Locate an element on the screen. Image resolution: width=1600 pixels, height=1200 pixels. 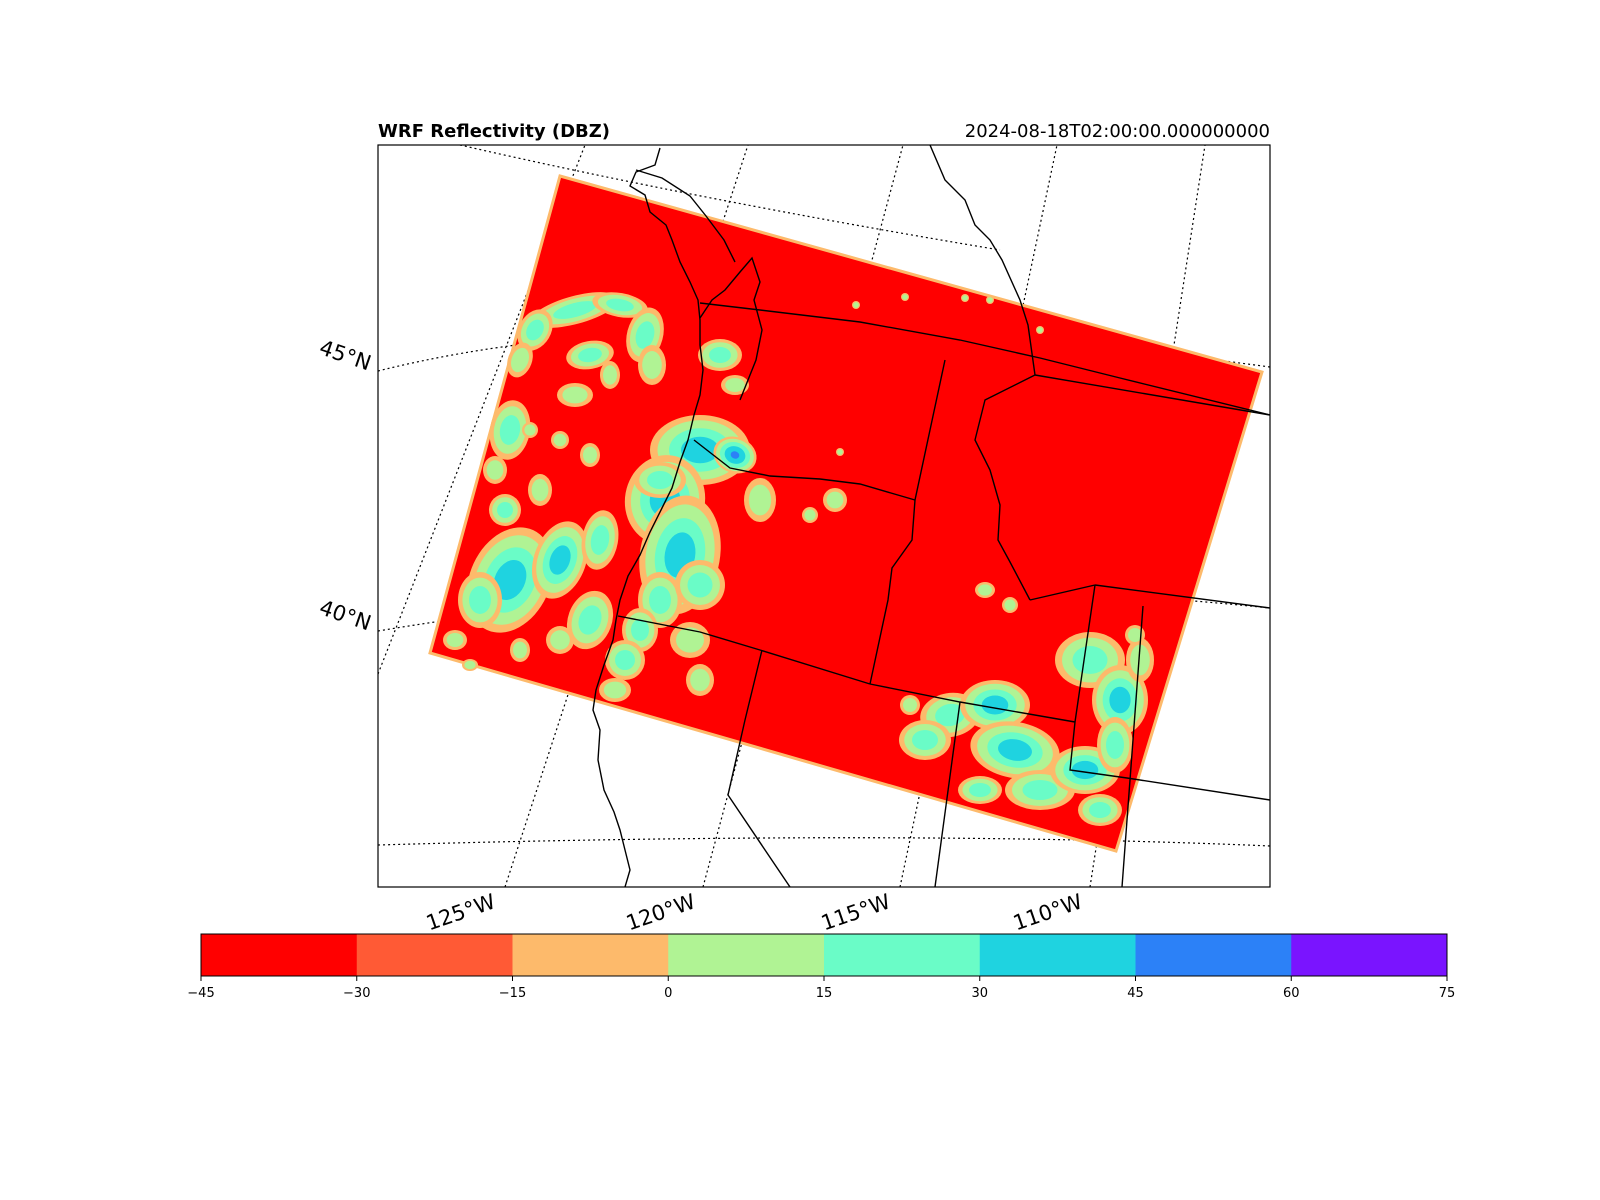
colorbar-tick-label: 30 is located at coordinates (979, 993).